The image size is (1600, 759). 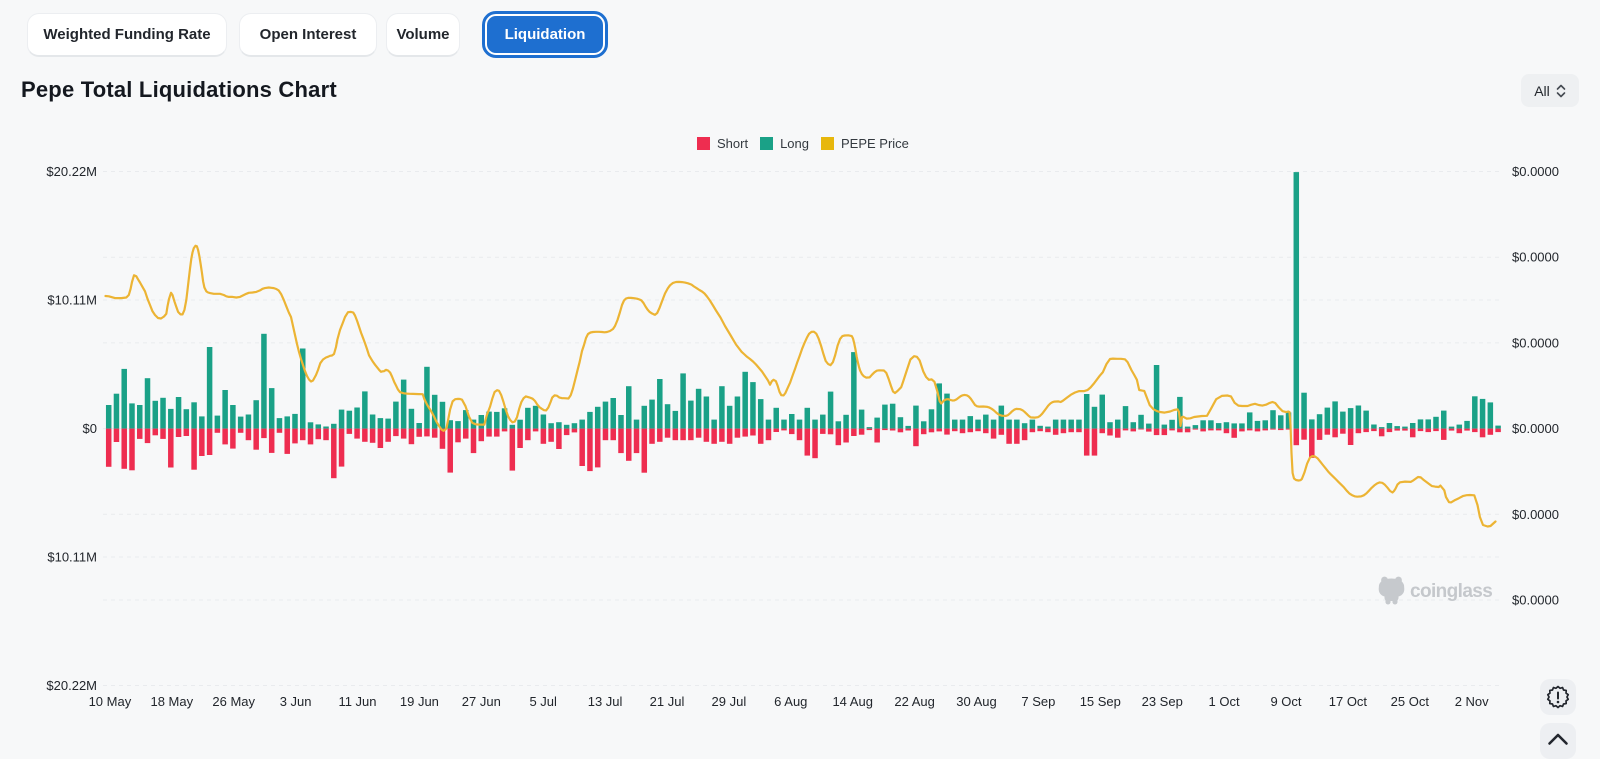 I want to click on svg-text: 27 Jun, so click(x=481, y=701).